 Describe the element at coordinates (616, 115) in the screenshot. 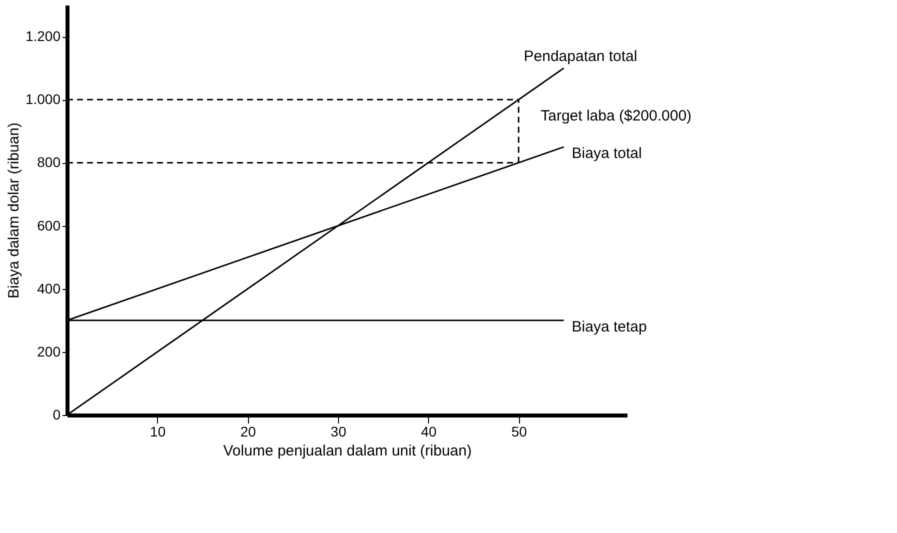

I see `annotation: Target laba ($200.000)` at that location.